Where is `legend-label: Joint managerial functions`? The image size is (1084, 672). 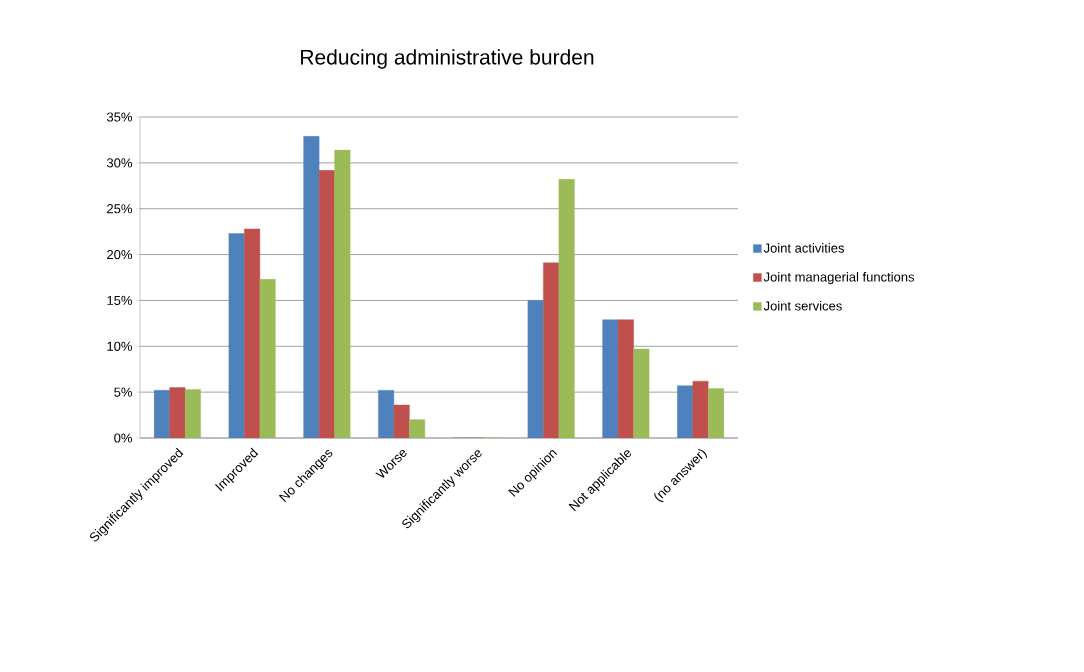 legend-label: Joint managerial functions is located at coordinates (839, 278).